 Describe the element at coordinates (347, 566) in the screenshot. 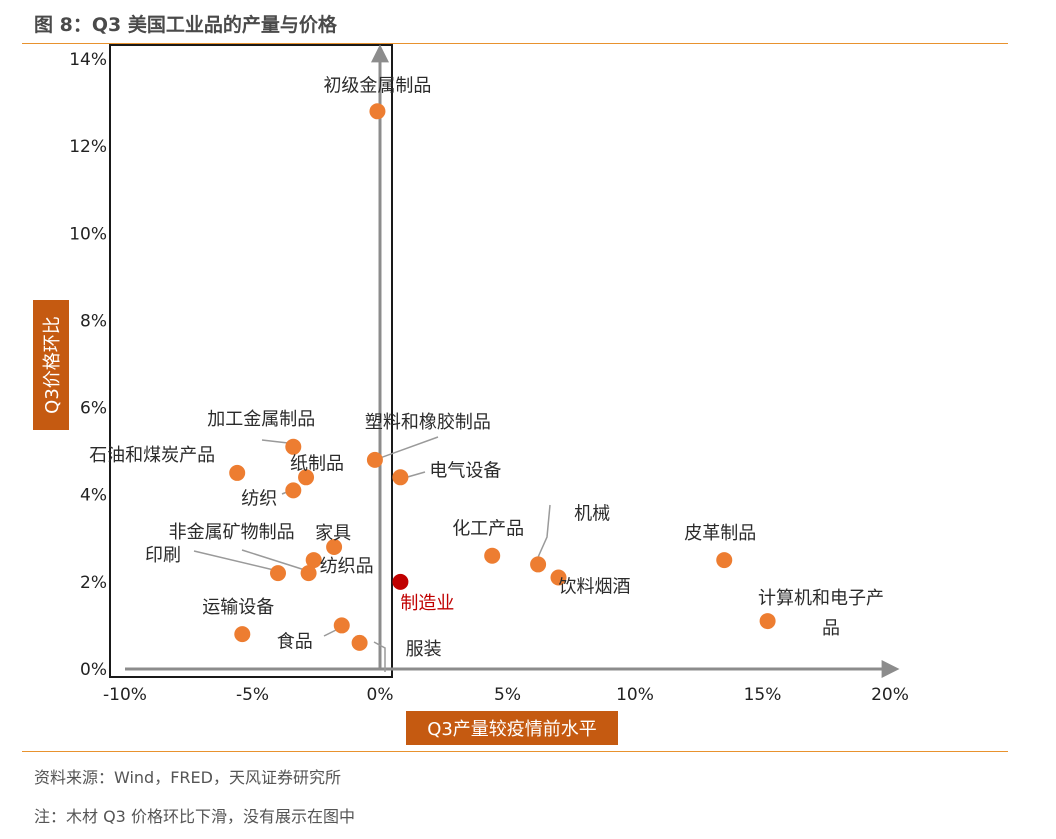

I see `point-label: 纺织品` at that location.